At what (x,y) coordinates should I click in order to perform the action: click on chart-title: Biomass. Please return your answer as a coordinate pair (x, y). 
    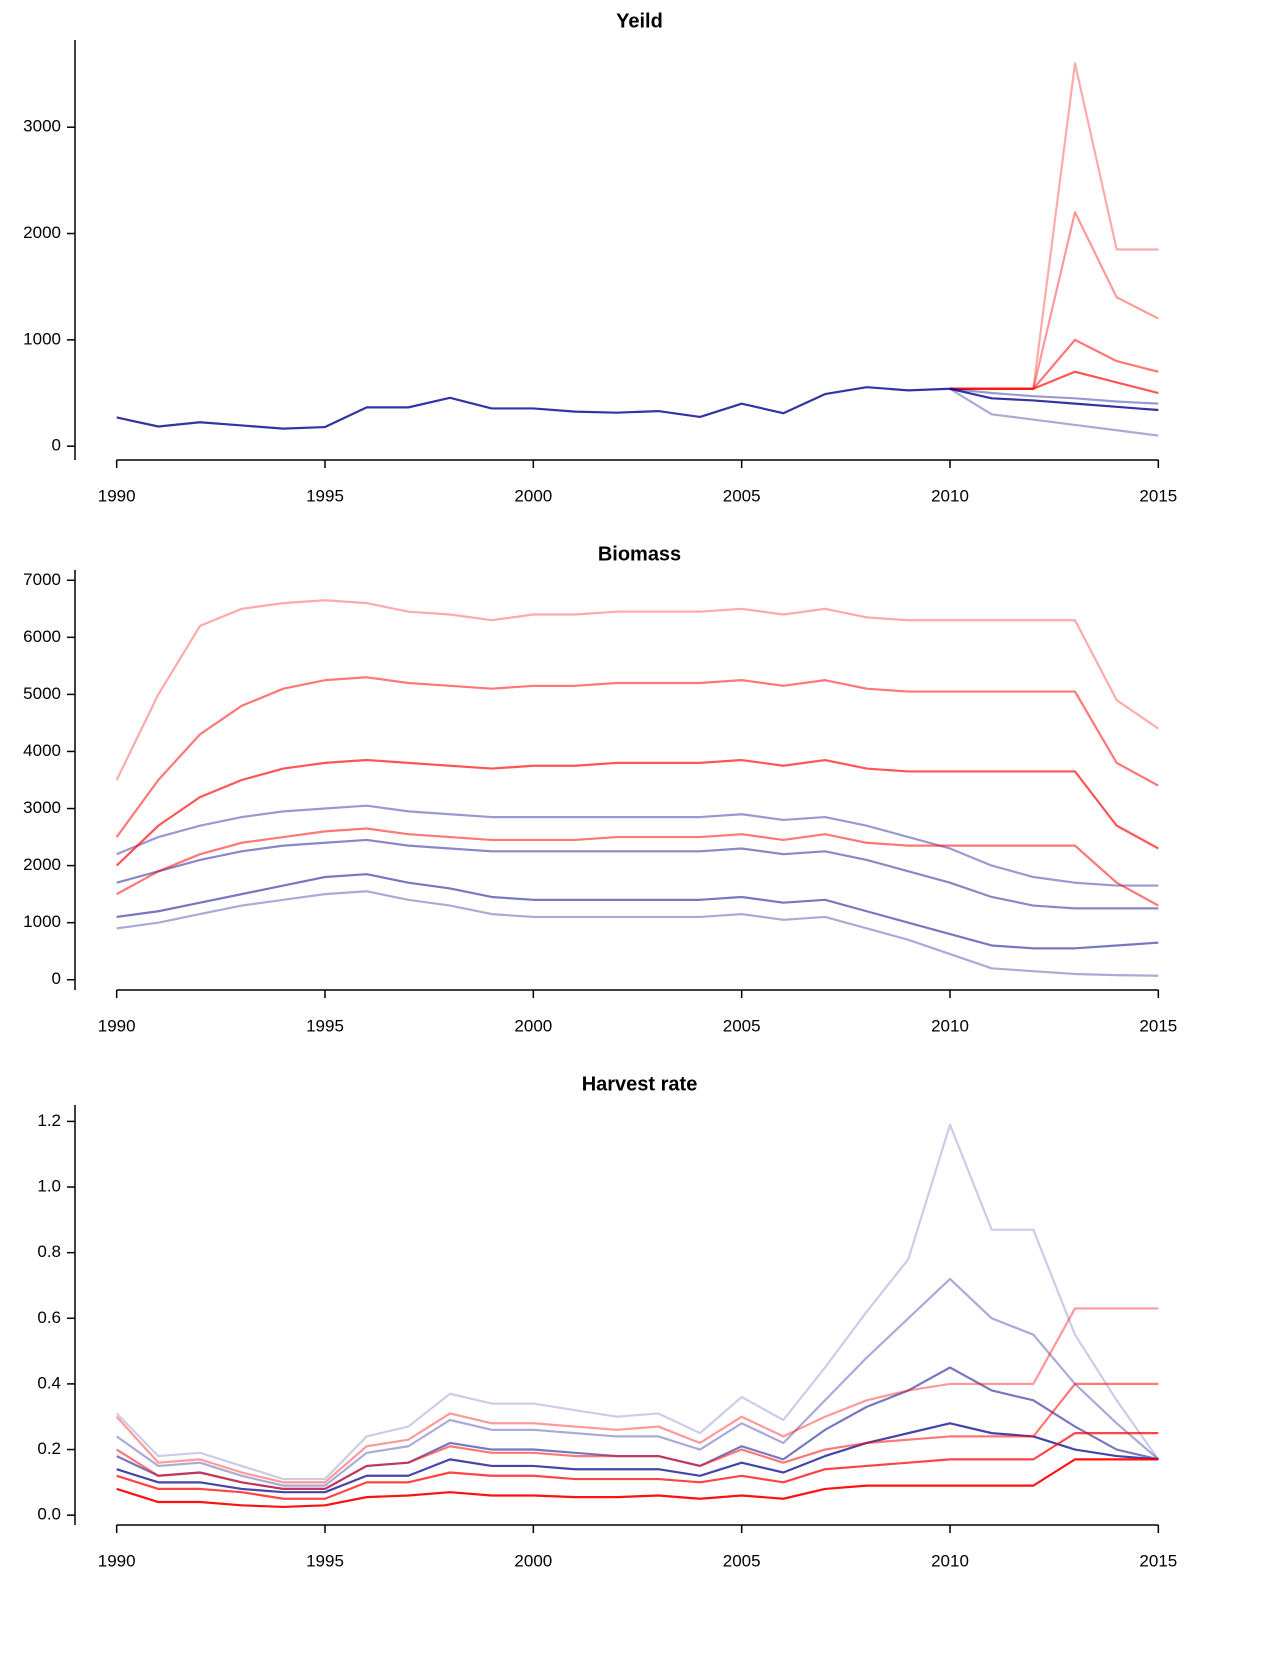
    Looking at the image, I should click on (639, 554).